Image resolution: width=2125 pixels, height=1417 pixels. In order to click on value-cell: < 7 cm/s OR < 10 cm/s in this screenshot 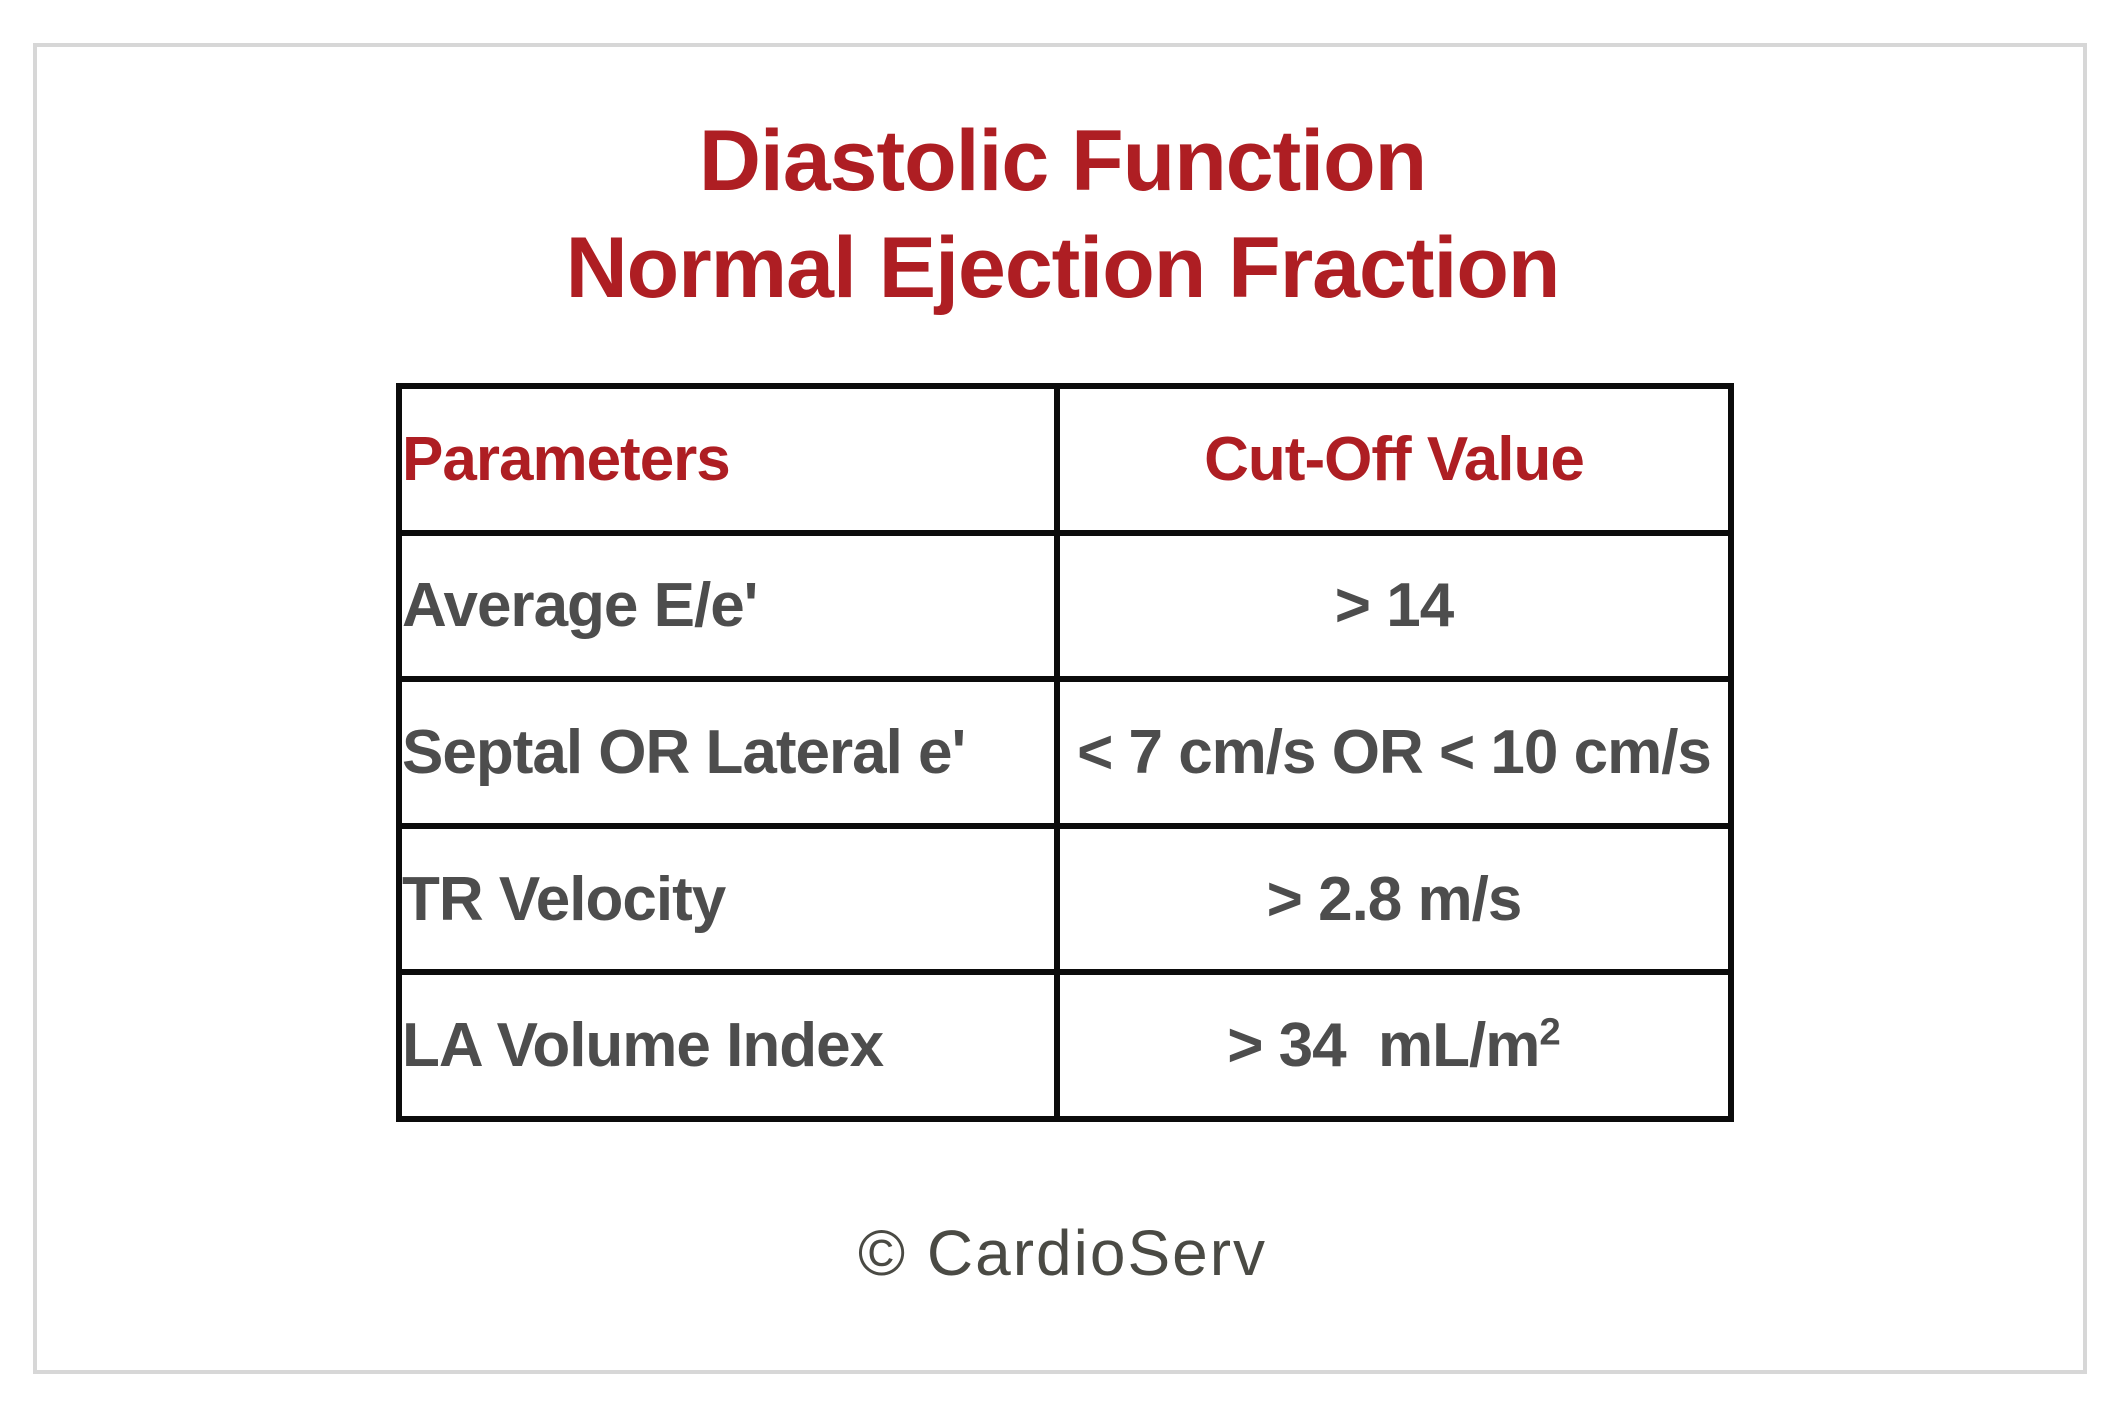, I will do `click(1394, 752)`.